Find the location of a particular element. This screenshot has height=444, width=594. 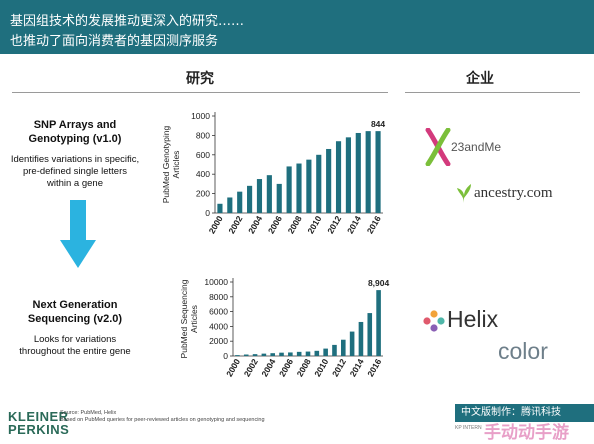

23andme-x-icon is located at coordinates (438, 147).